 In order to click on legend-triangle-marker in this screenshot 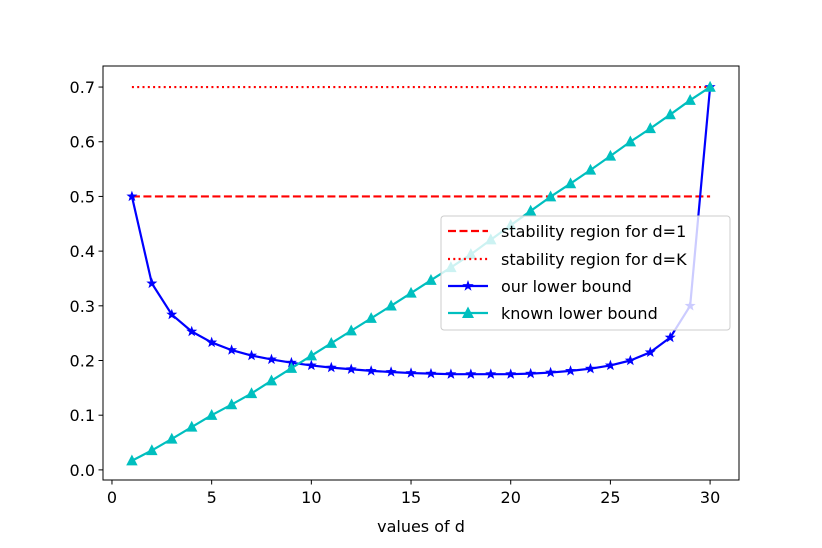, I will do `click(468, 312)`.